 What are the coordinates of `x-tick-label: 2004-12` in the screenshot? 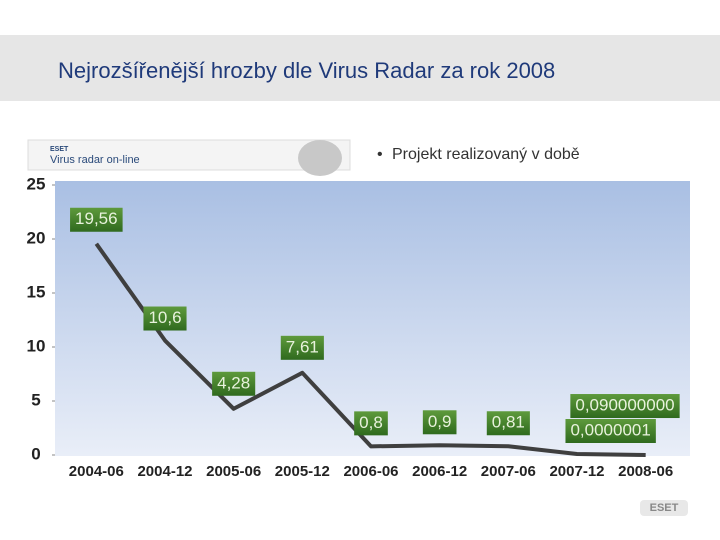 It's located at (164, 471).